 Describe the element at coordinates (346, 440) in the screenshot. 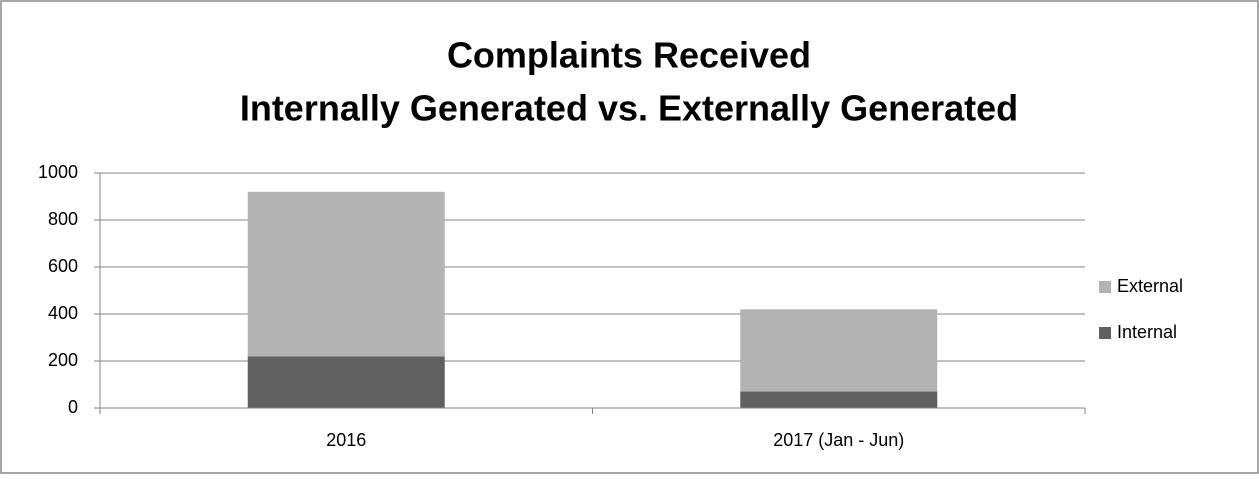

I see `x-tick-label: 2016` at that location.